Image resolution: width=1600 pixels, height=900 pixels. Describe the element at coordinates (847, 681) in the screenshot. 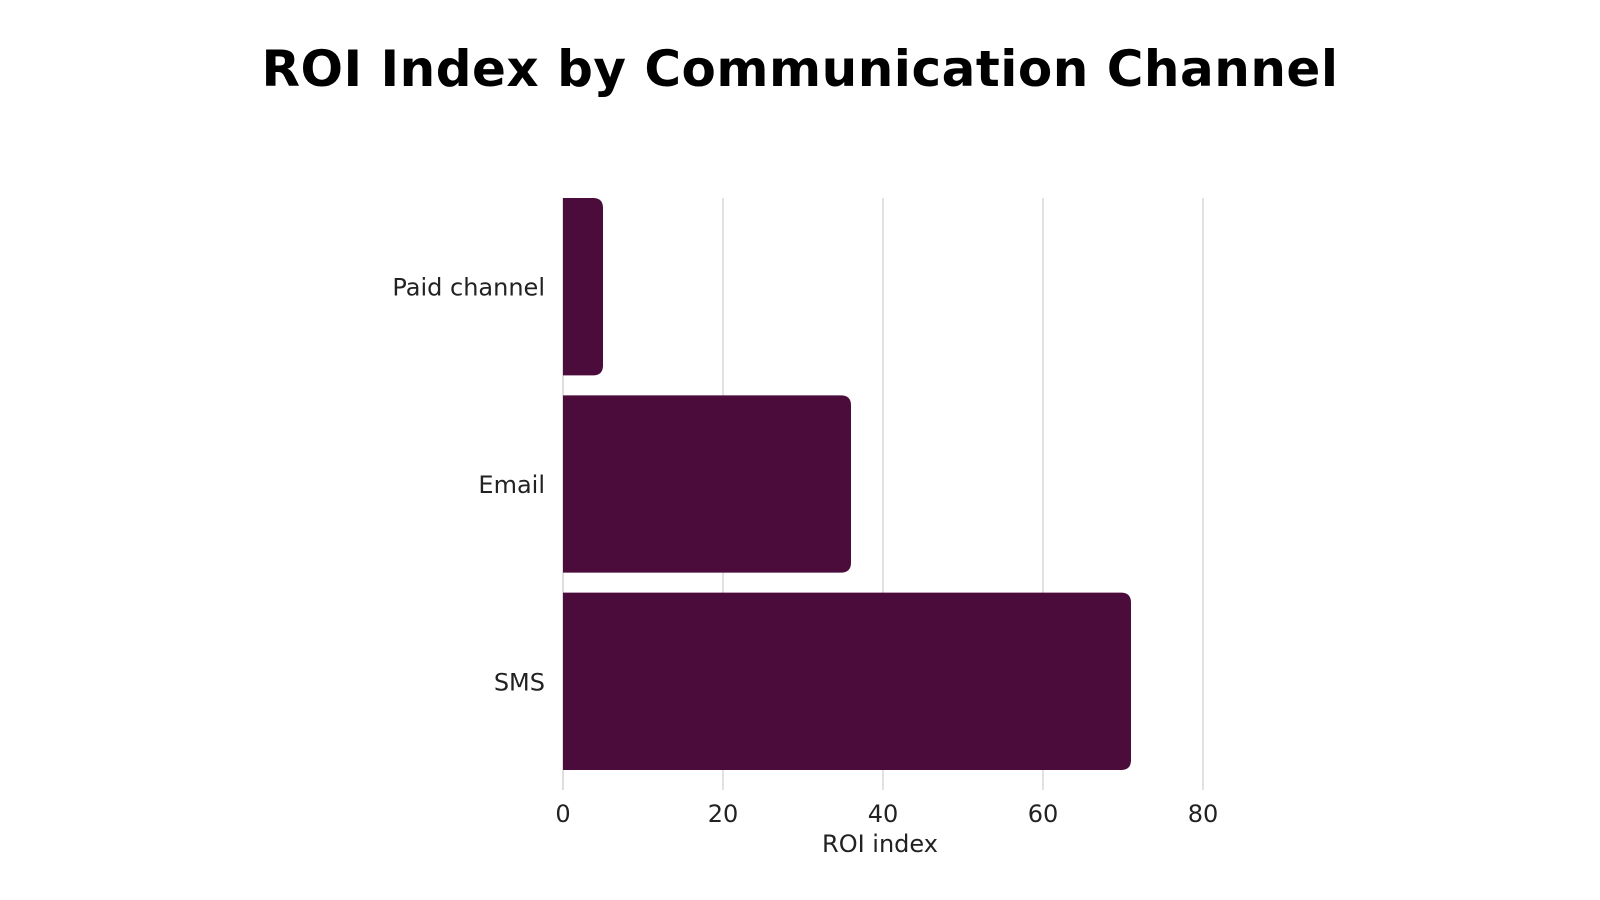

I see `bar-sms` at that location.